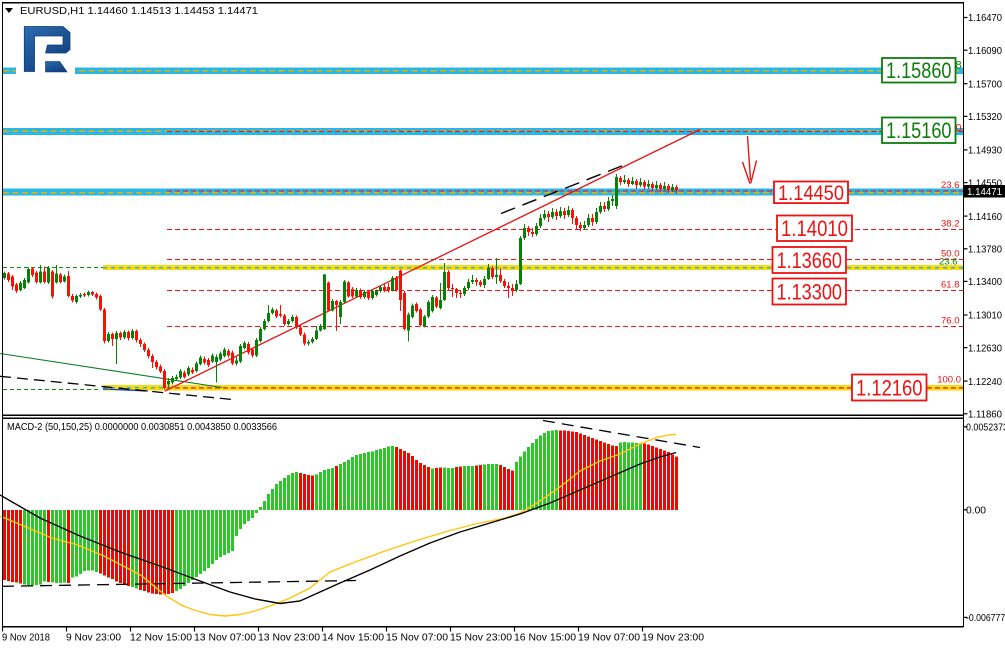  What do you see at coordinates (985, 348) in the screenshot?
I see `svg-text: 1.12630` at bounding box center [985, 348].